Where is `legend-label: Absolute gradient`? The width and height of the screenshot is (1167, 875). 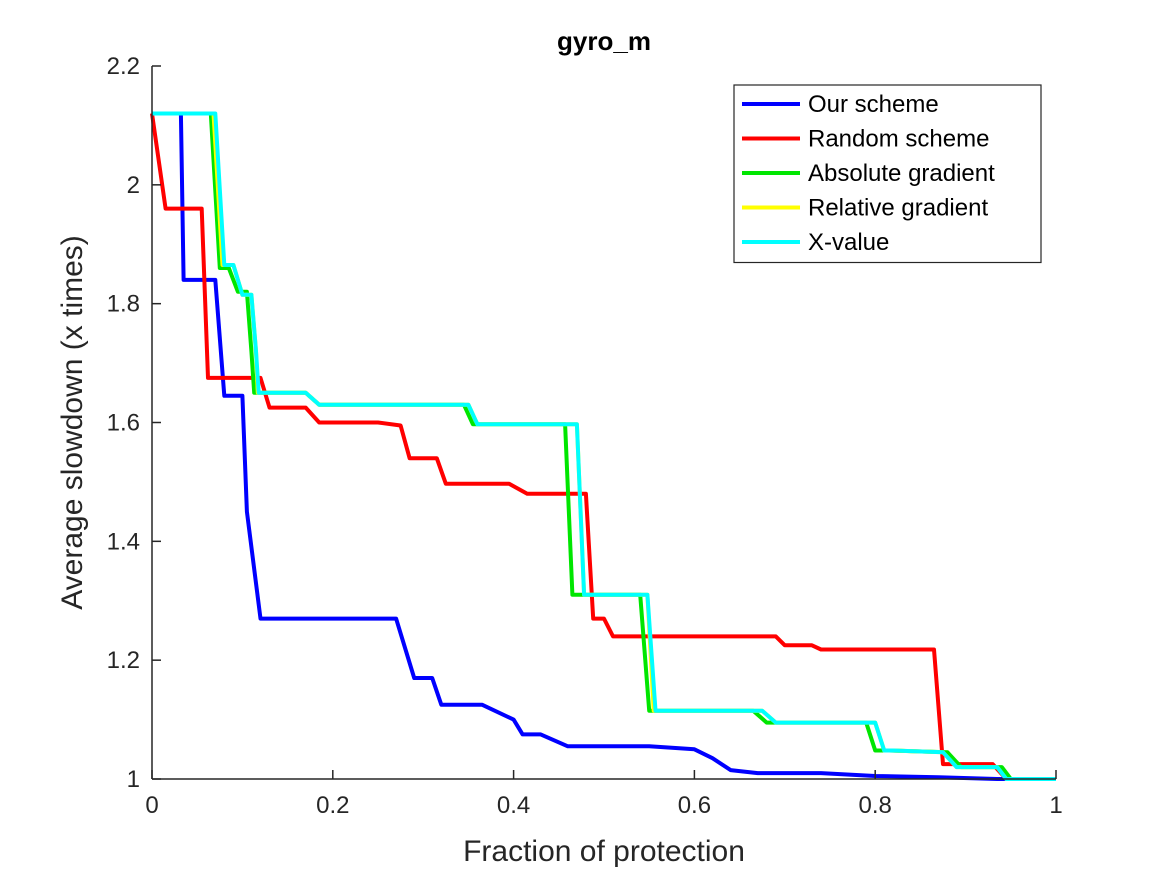
legend-label: Absolute gradient is located at coordinates (901, 173).